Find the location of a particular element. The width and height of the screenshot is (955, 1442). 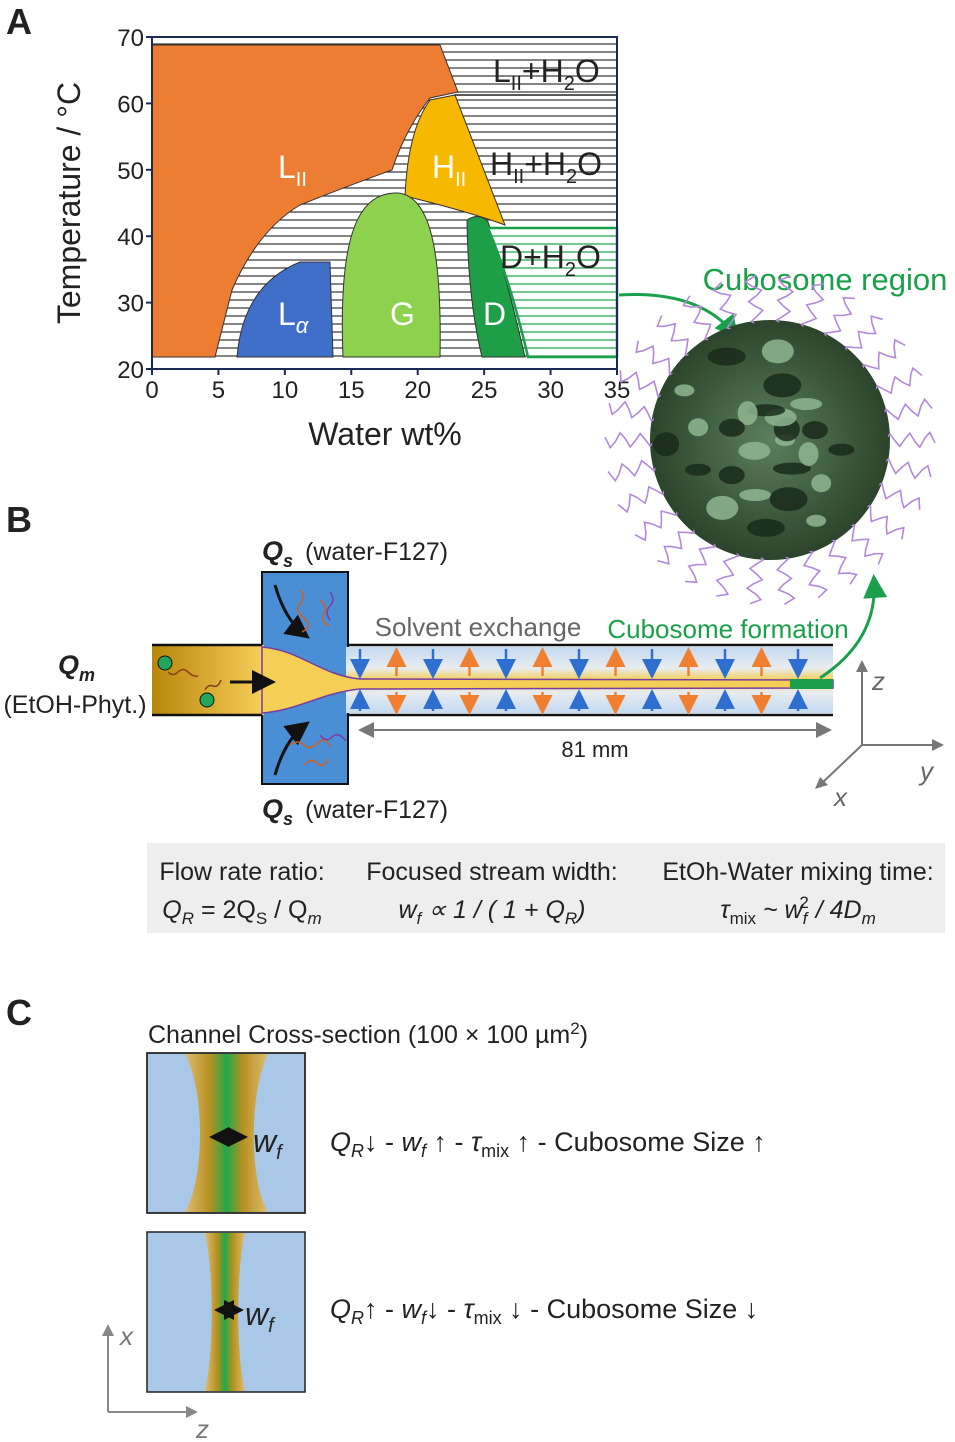

f-part: ∝ 1 / ( 1 + Q is located at coordinates (493, 910).